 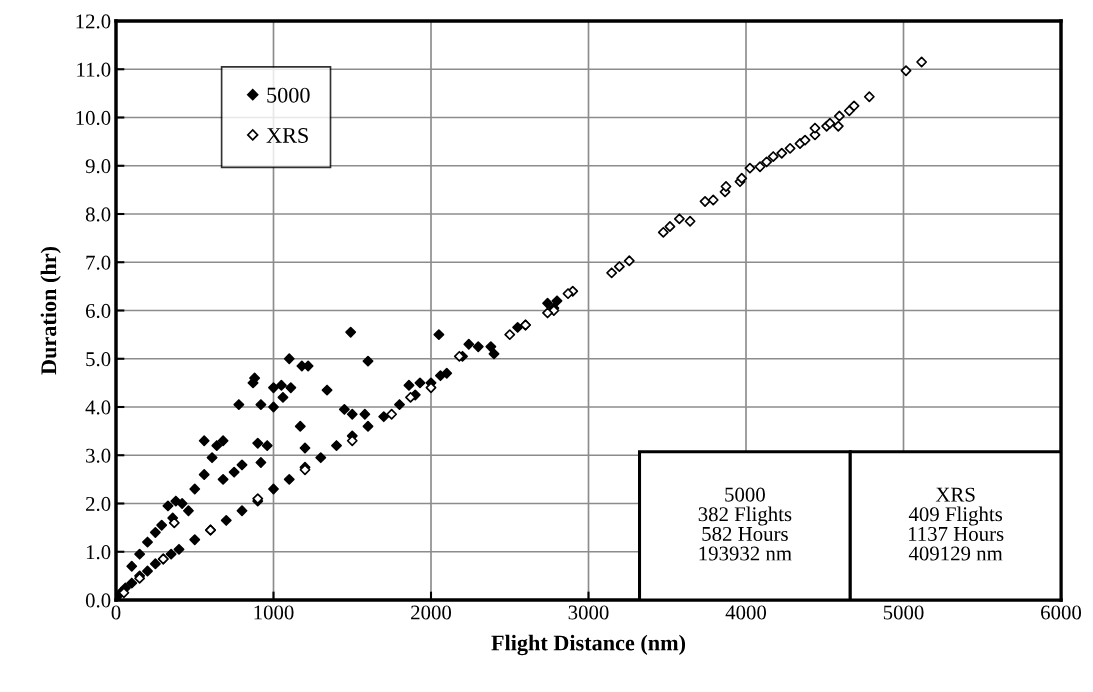 What do you see at coordinates (903, 612) in the screenshot?
I see `x-tick-label: 5000` at bounding box center [903, 612].